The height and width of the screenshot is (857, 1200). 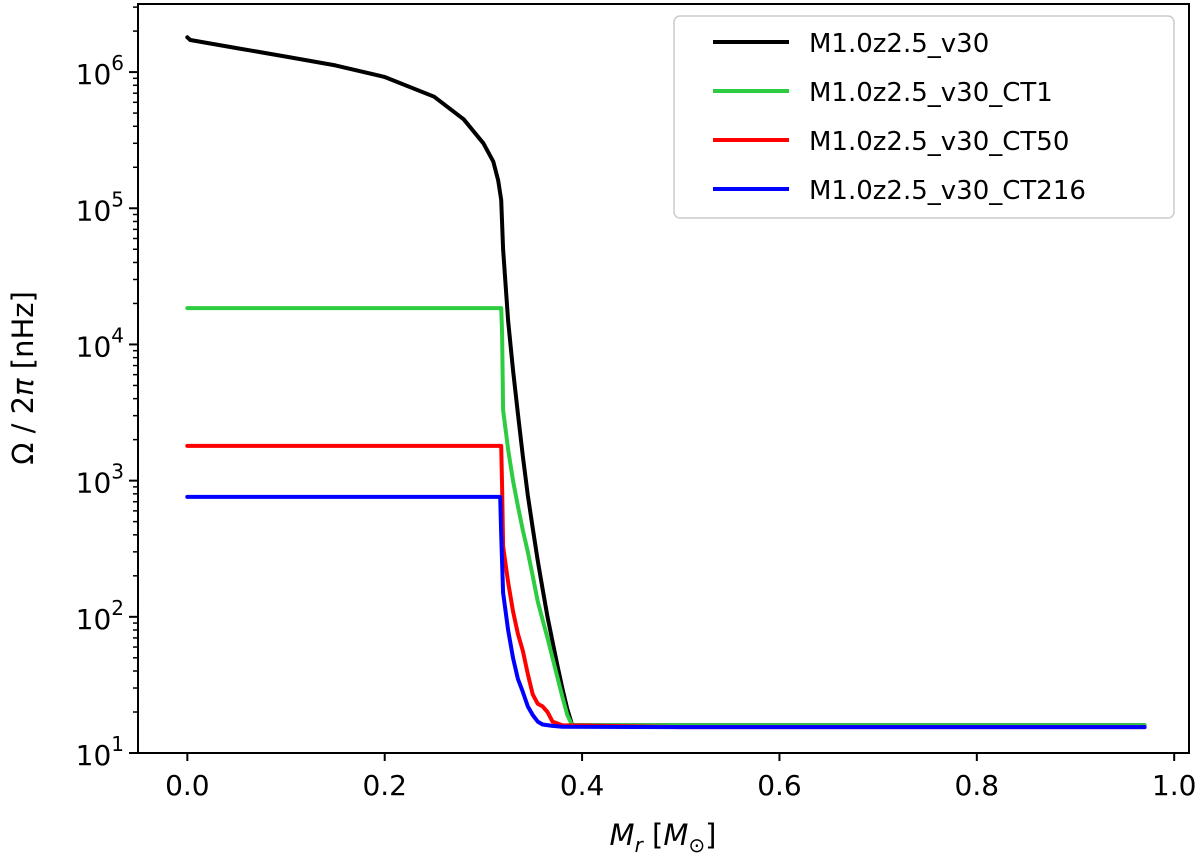 What do you see at coordinates (947, 191) in the screenshot?
I see `legend-label-ct216: M1.0z2.5_v30_CT216` at bounding box center [947, 191].